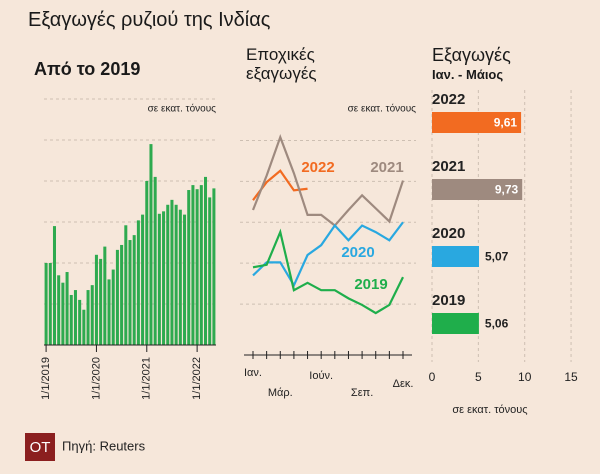 The image size is (600, 474). Describe the element at coordinates (370, 284) in the screenshot. I see `series-label: 2019` at that location.